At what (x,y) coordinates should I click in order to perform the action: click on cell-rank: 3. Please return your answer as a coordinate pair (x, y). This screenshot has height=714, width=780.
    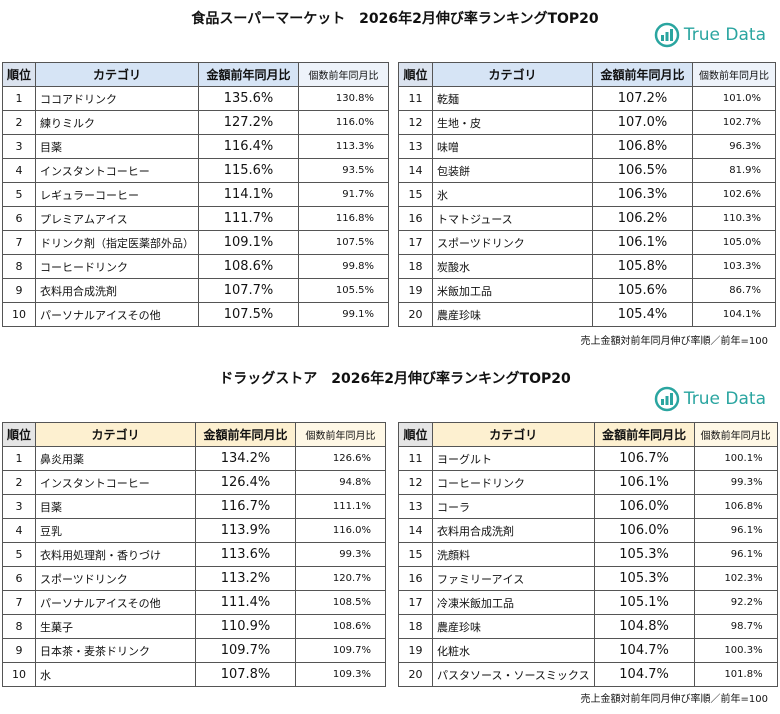
    Looking at the image, I should click on (19, 506).